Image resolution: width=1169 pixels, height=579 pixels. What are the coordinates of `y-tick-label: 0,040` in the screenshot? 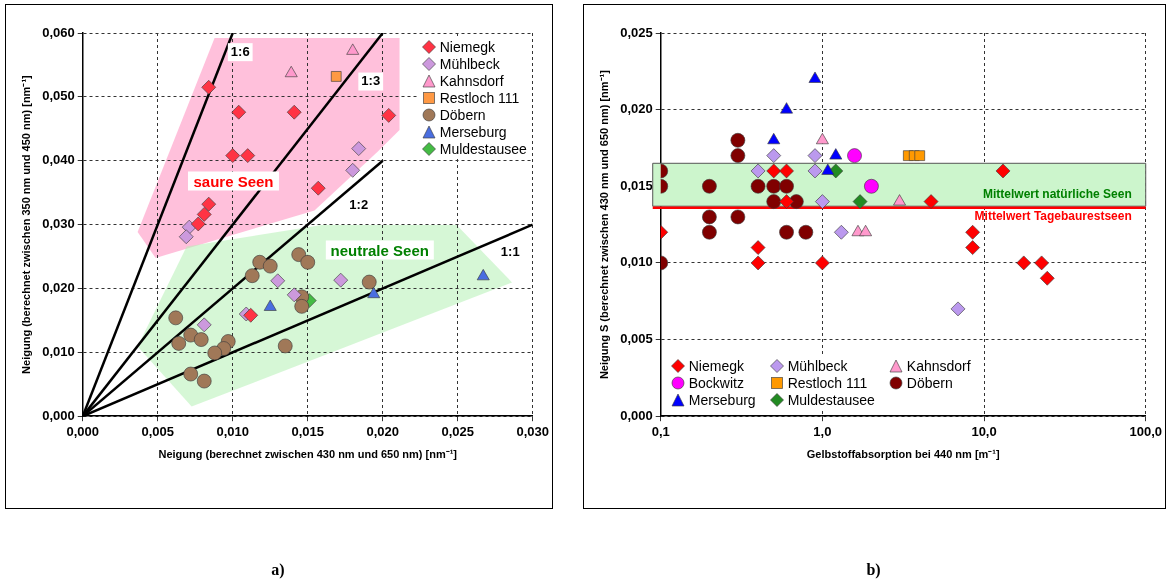 It's located at (58, 160).